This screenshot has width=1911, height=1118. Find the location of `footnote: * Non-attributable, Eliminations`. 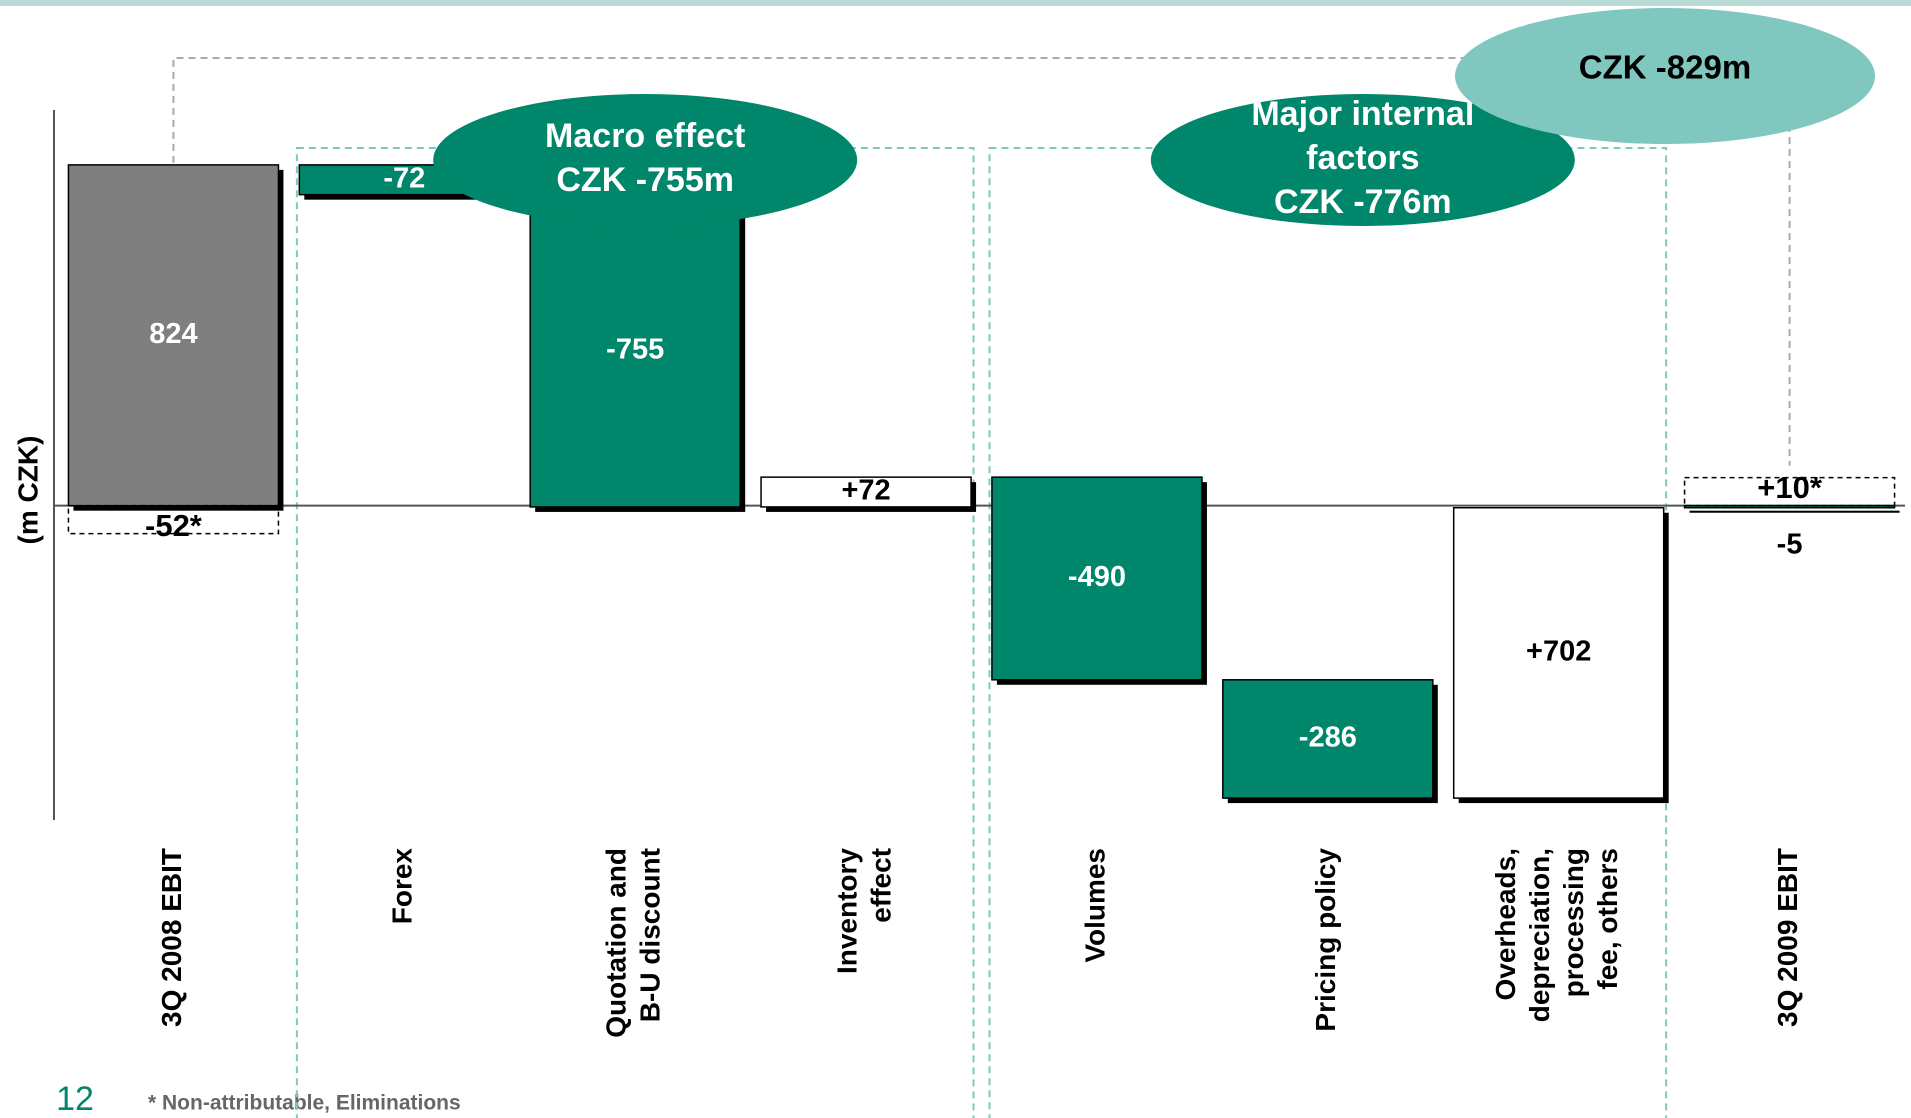

footnote: * Non-attributable, Eliminations is located at coordinates (304, 1103).